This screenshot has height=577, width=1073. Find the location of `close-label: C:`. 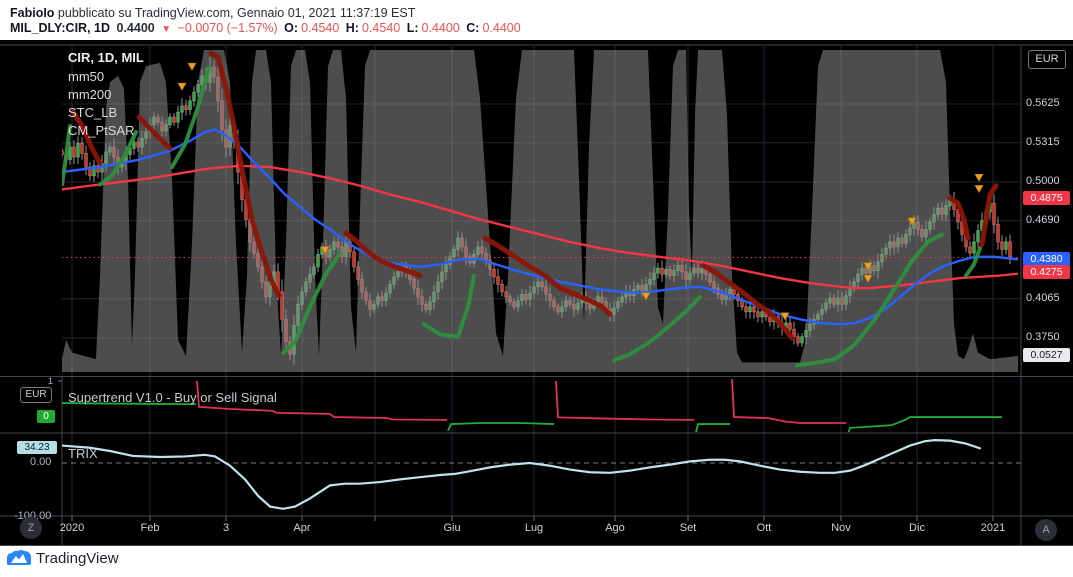

close-label: C: is located at coordinates (473, 28).